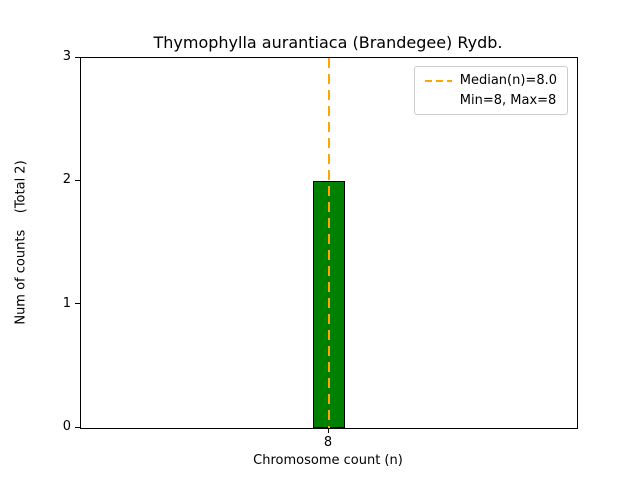  I want to click on median-dashed-line-swatch, so click(438, 80).